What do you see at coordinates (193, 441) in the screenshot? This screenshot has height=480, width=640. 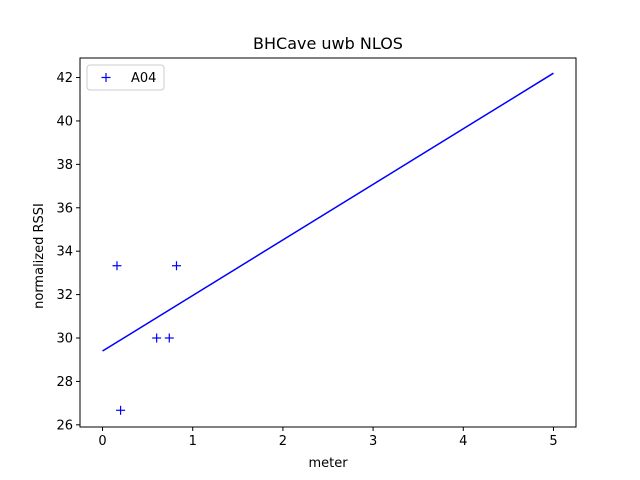 I see `x-tick-label: 1` at bounding box center [193, 441].